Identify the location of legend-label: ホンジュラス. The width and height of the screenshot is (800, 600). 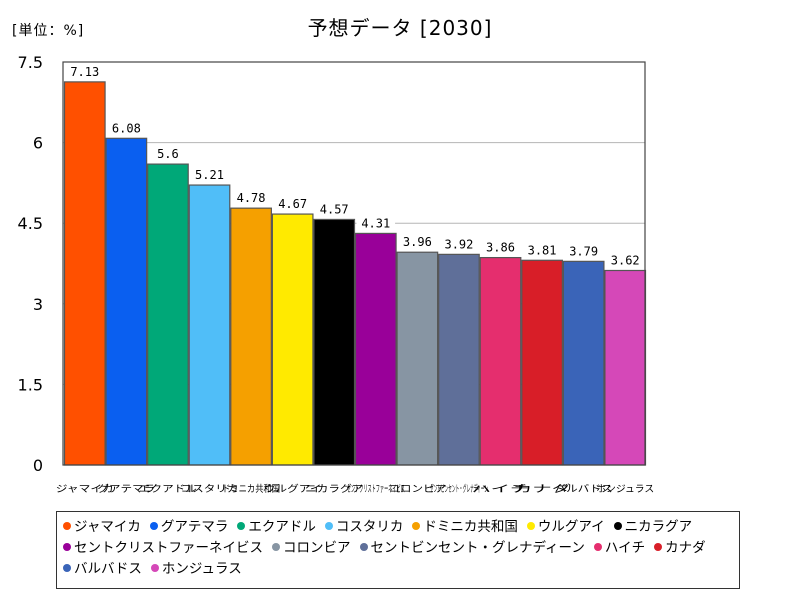
(201, 569).